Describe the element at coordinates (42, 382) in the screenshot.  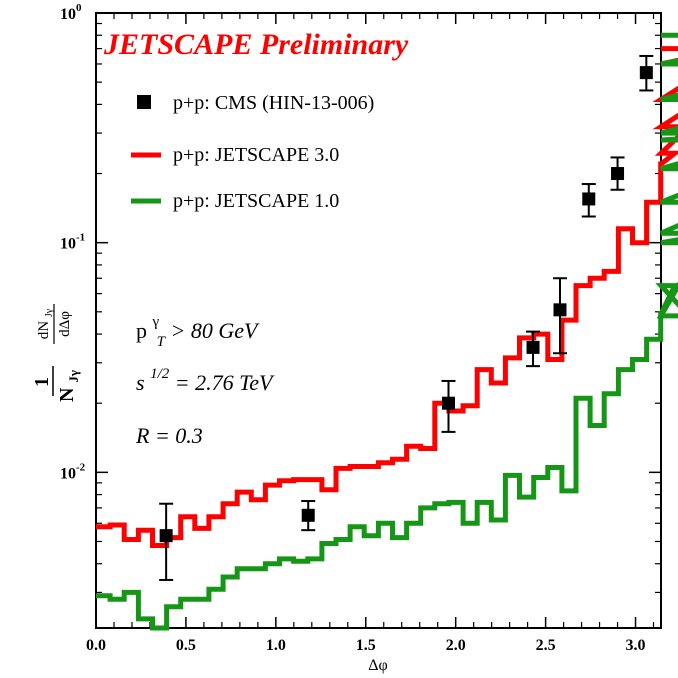
I see `y-label-num-1: 1` at that location.